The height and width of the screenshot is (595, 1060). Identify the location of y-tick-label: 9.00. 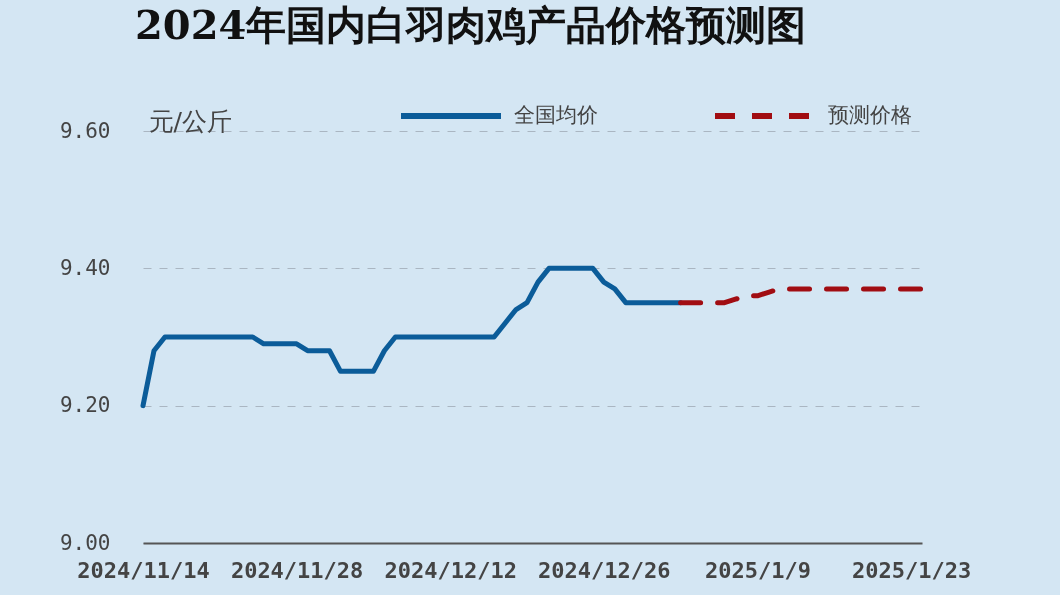
(85, 542).